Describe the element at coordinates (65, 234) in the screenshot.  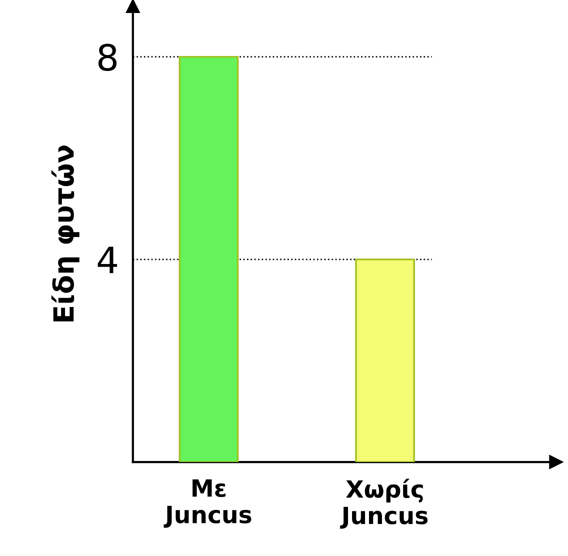
I see `y-axis-title: Είδη φυτών` at that location.